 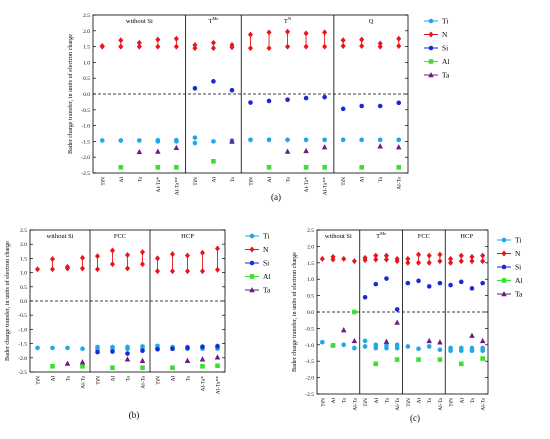 What do you see at coordinates (431, 75) in the screenshot?
I see `panel-0-legend-marker-ta` at bounding box center [431, 75].